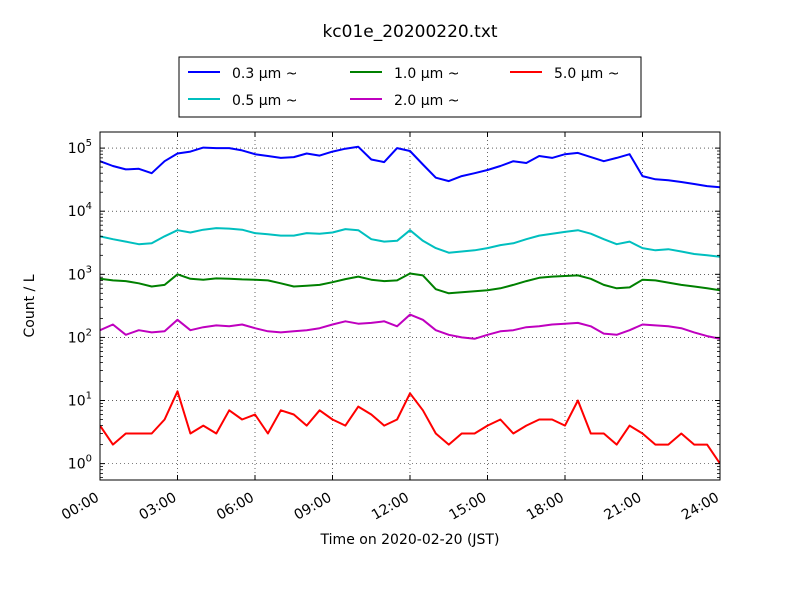 The width and height of the screenshot is (800, 600). I want to click on legend-label: 1.0 μm ~, so click(426, 74).